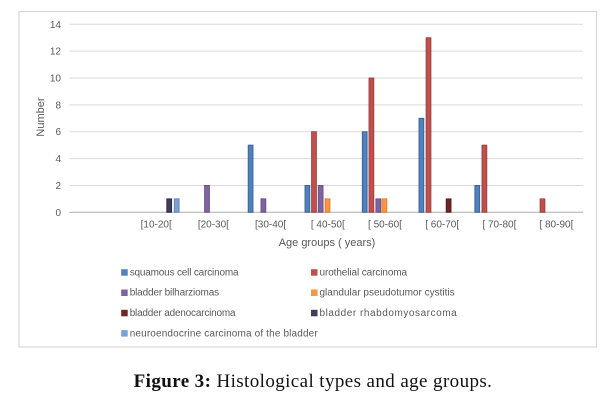  What do you see at coordinates (387, 293) in the screenshot?
I see `svg-text: glandular pseudotumor cystitis` at bounding box center [387, 293].